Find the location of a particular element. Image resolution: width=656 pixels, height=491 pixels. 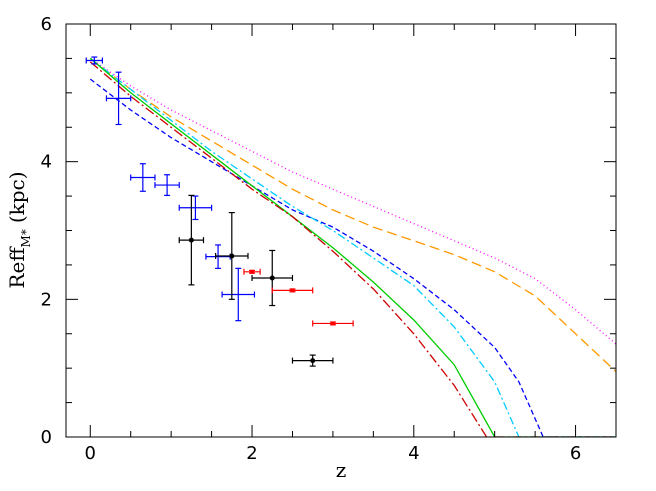

y-axis-title-subscript: M* is located at coordinates (26, 238).